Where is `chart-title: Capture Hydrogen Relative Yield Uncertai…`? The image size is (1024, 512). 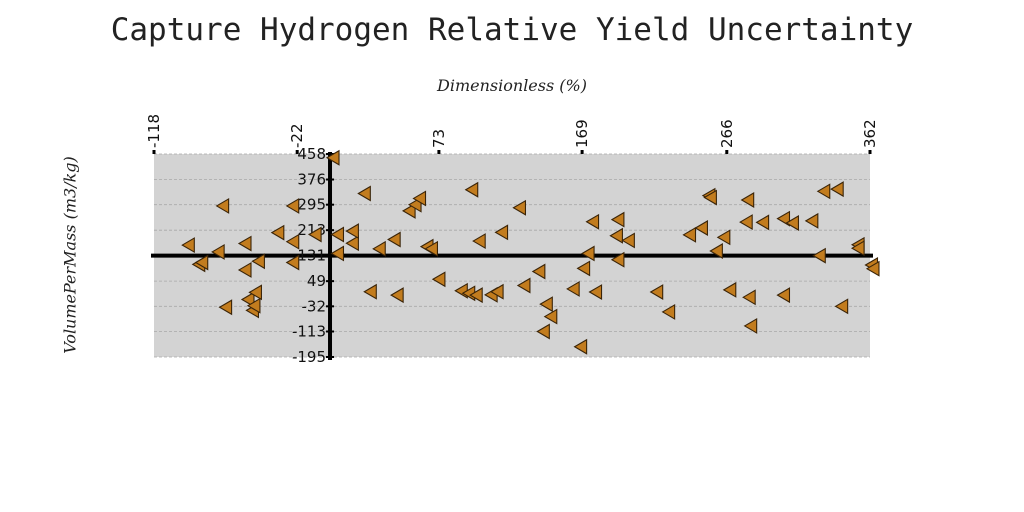 chart-title: Capture Hydrogen Relative Yield Uncertai… is located at coordinates (512, 30).